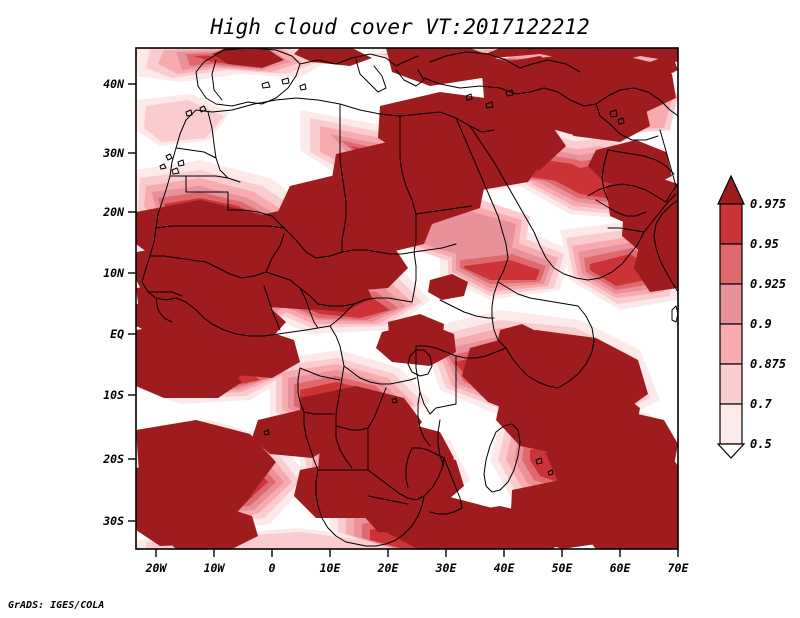  I want to click on y-tick-label-30s: 30S, so click(113, 521).